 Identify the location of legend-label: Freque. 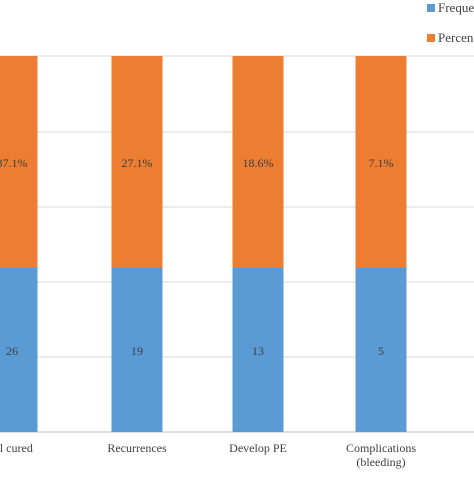
(456, 7).